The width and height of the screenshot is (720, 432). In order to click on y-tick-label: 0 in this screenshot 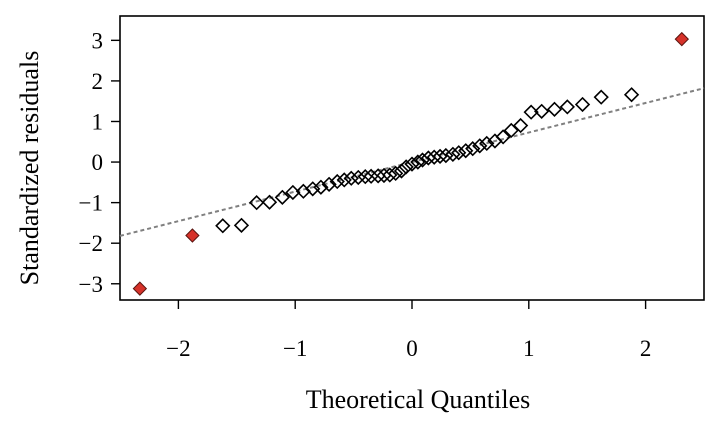, I will do `click(98, 162)`.